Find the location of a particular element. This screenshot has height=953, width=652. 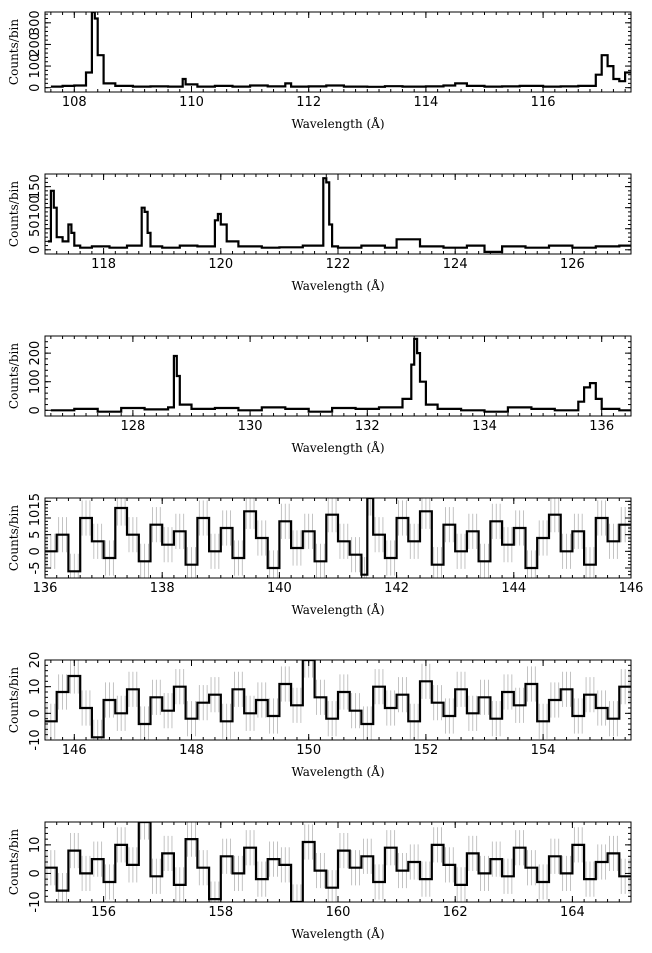

x-tick-label: 112 is located at coordinates (308, 102).